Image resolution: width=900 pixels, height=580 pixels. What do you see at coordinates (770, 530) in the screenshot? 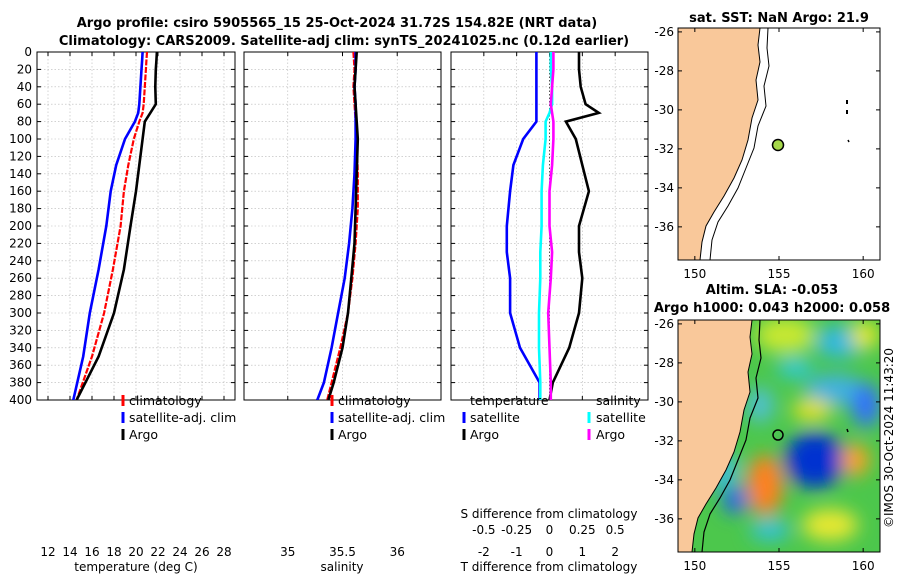
I see `sla-blob-cyan-far-s` at bounding box center [770, 530].